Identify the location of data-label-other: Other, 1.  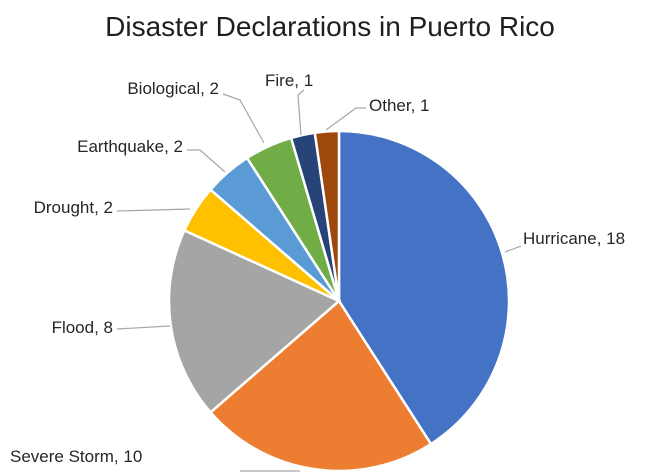
(399, 105).